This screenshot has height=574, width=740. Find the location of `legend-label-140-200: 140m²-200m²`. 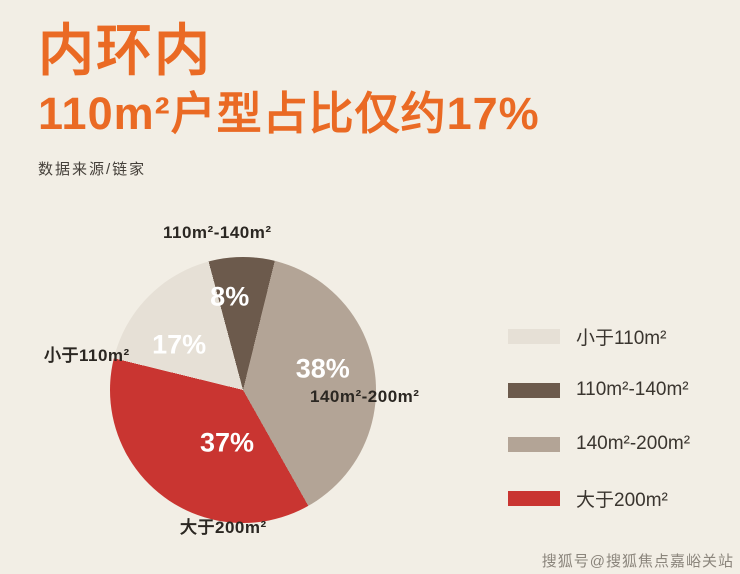

legend-label-140-200: 140m²-200m² is located at coordinates (633, 443).